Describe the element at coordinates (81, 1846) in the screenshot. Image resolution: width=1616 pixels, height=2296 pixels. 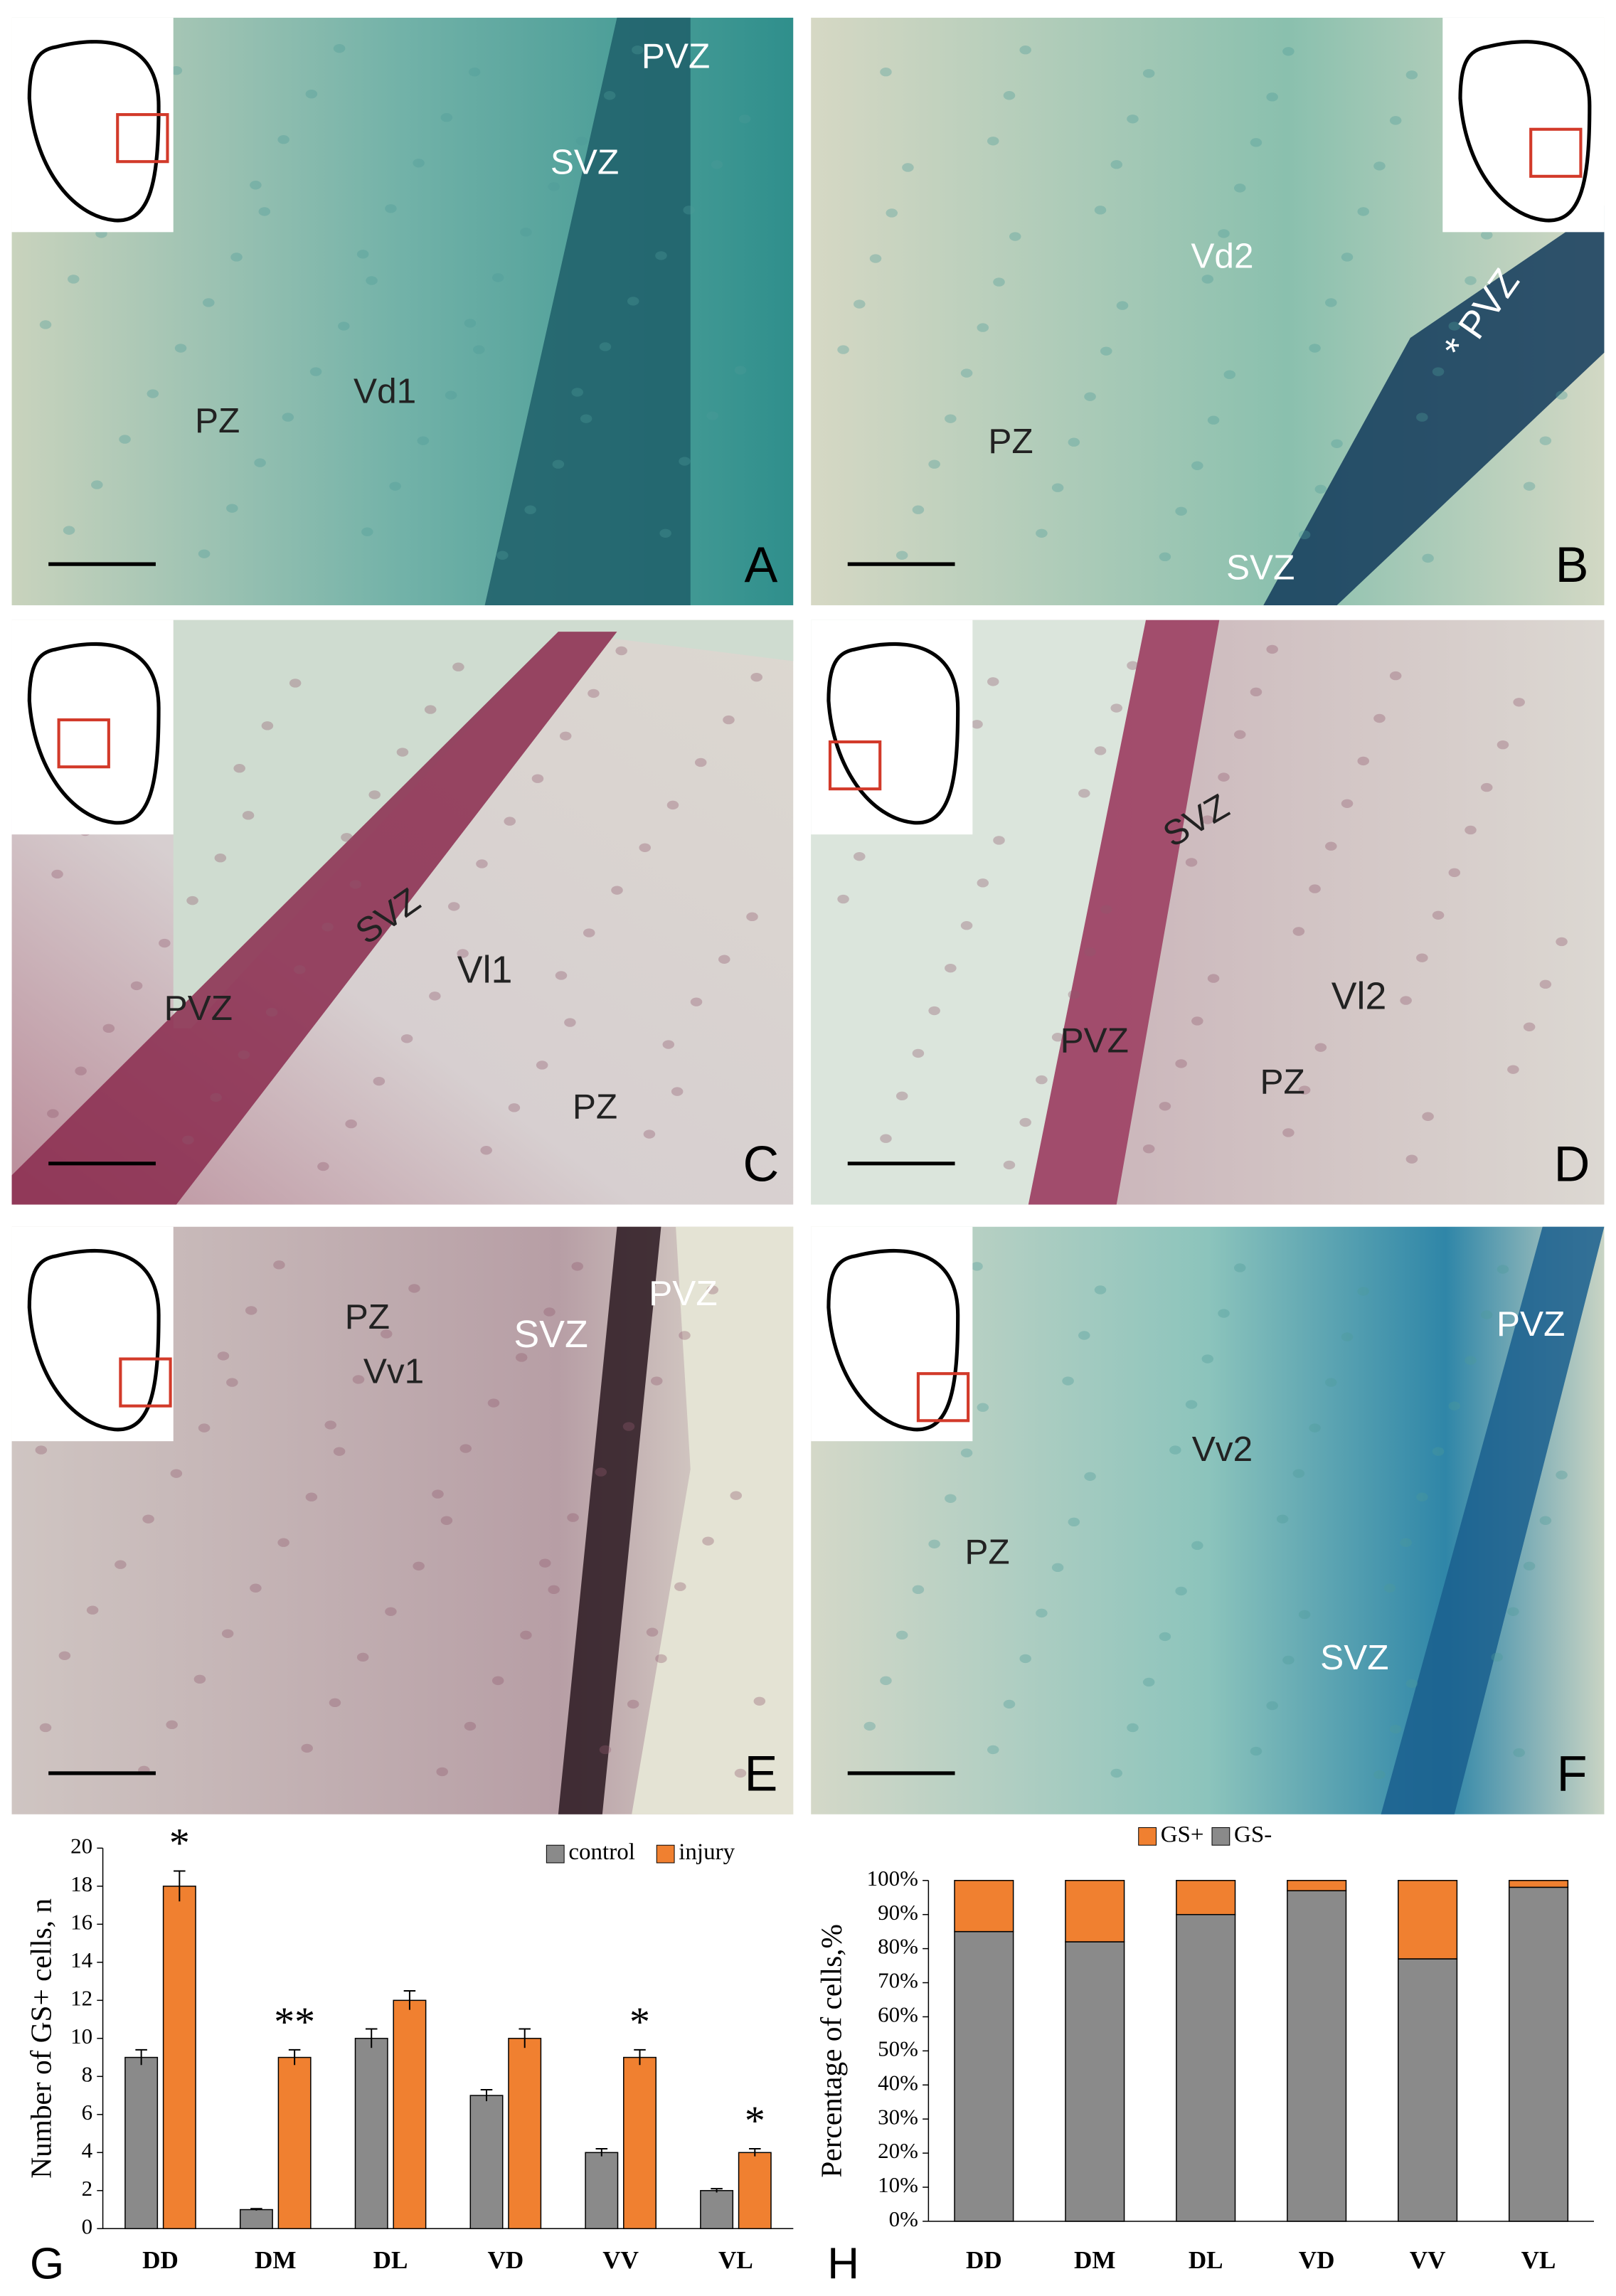
I see `y-tick-label: 20` at that location.